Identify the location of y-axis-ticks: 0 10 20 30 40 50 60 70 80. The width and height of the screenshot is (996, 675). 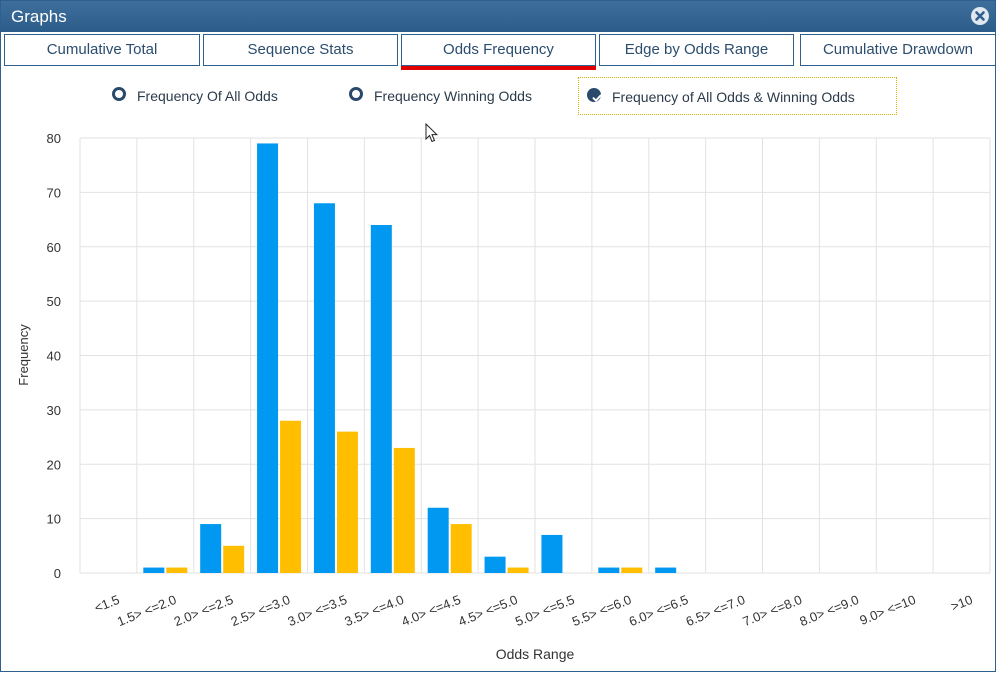
(54, 356).